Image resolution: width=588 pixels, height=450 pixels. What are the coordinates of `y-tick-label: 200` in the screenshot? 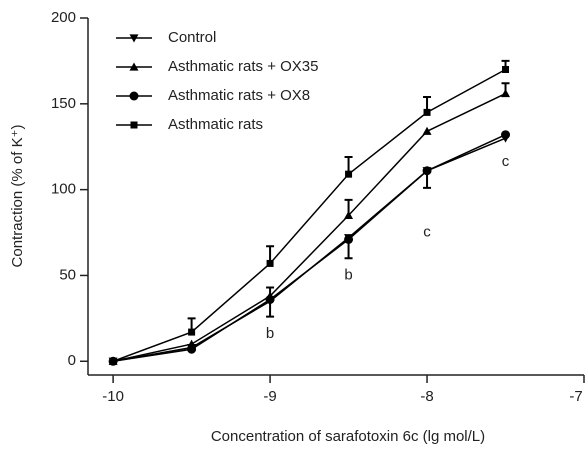 It's located at (63, 17).